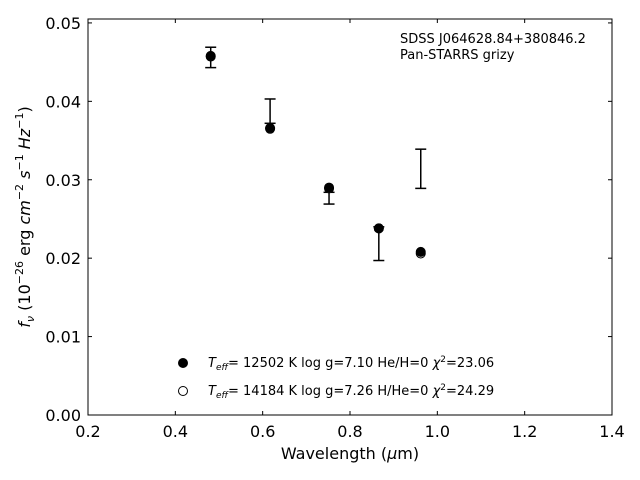  What do you see at coordinates (349, 431) in the screenshot?
I see `x-tick-label: 0.8` at bounding box center [349, 431].